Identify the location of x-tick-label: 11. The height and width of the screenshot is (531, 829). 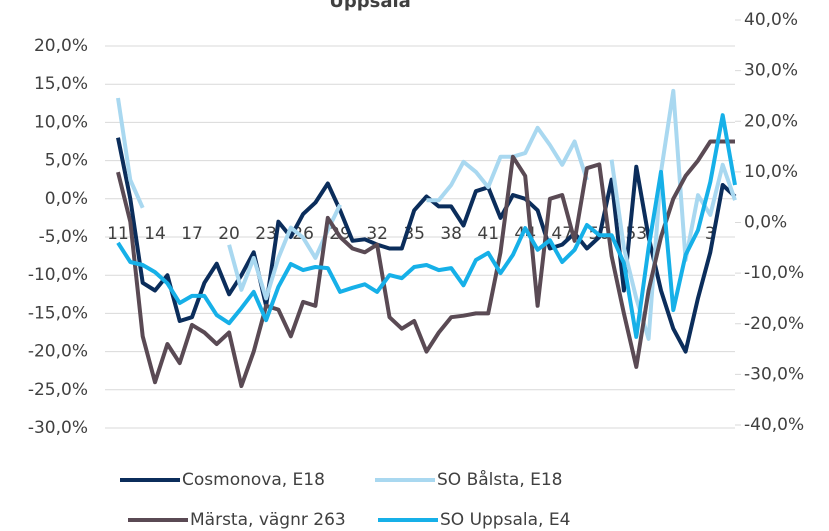
(118, 234).